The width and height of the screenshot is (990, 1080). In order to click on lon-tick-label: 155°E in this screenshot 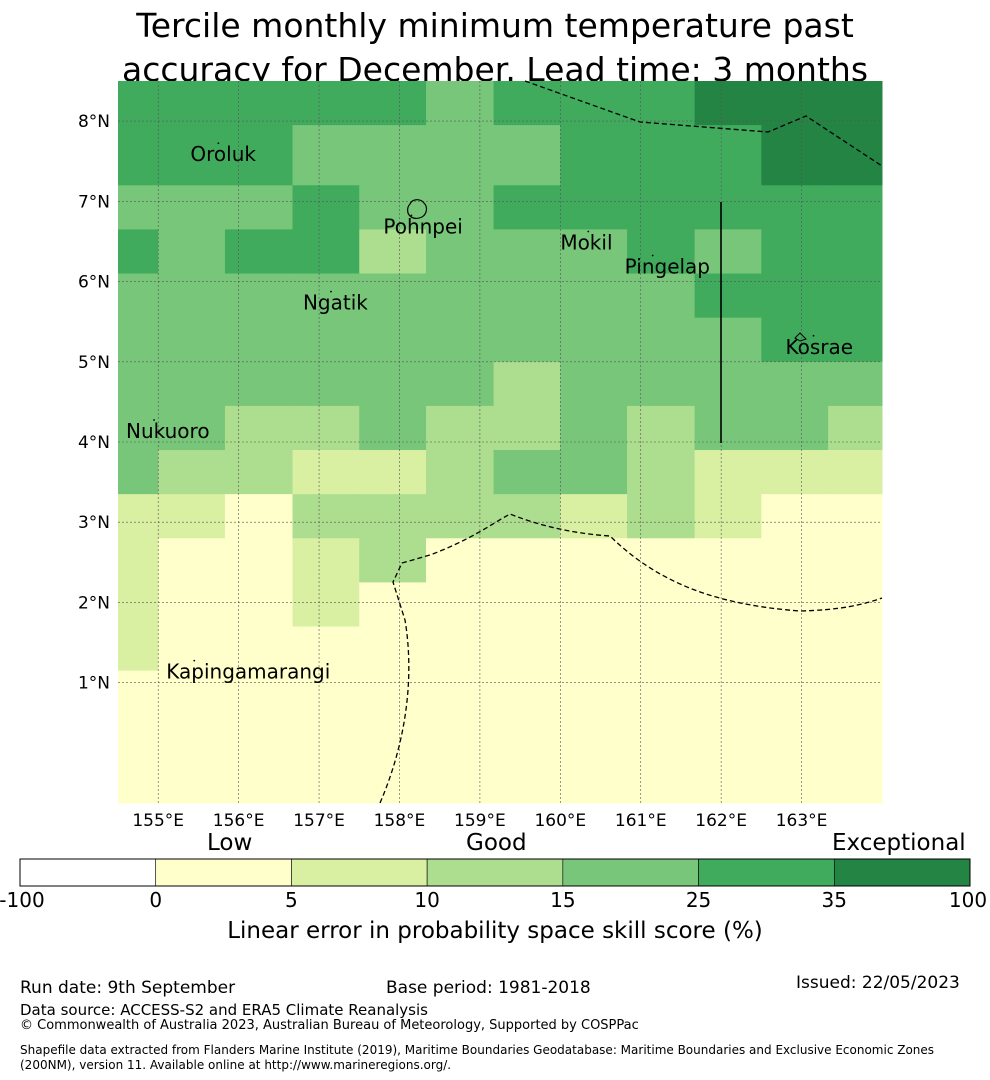, I will do `click(158, 821)`.